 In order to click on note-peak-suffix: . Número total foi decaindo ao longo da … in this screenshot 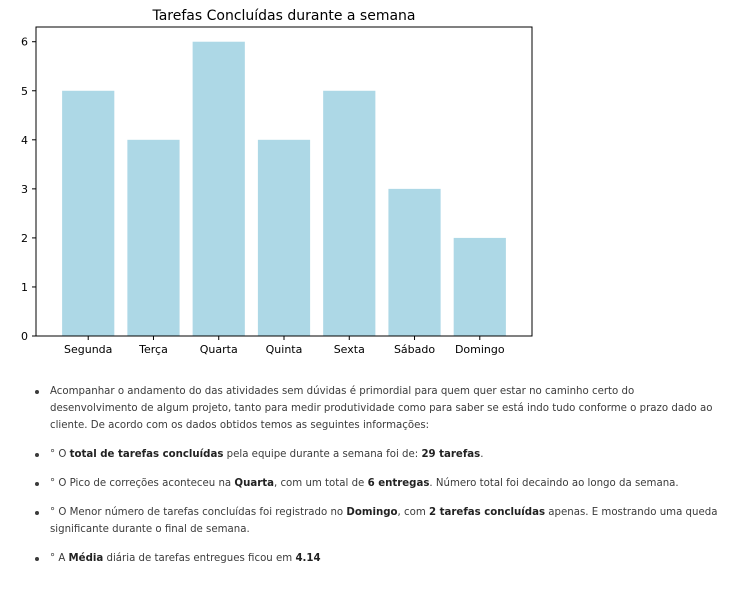, I will do `click(554, 483)`.